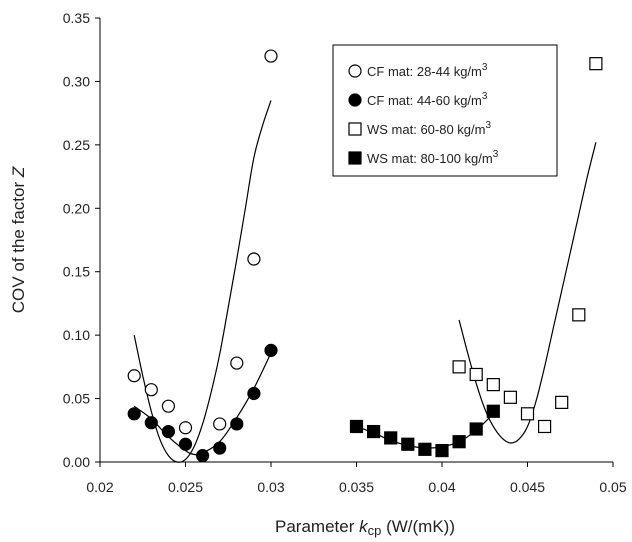 This screenshot has width=632, height=542. What do you see at coordinates (427, 70) in the screenshot?
I see `legend-entry: CF mat: 28-44 kg/m3` at bounding box center [427, 70].